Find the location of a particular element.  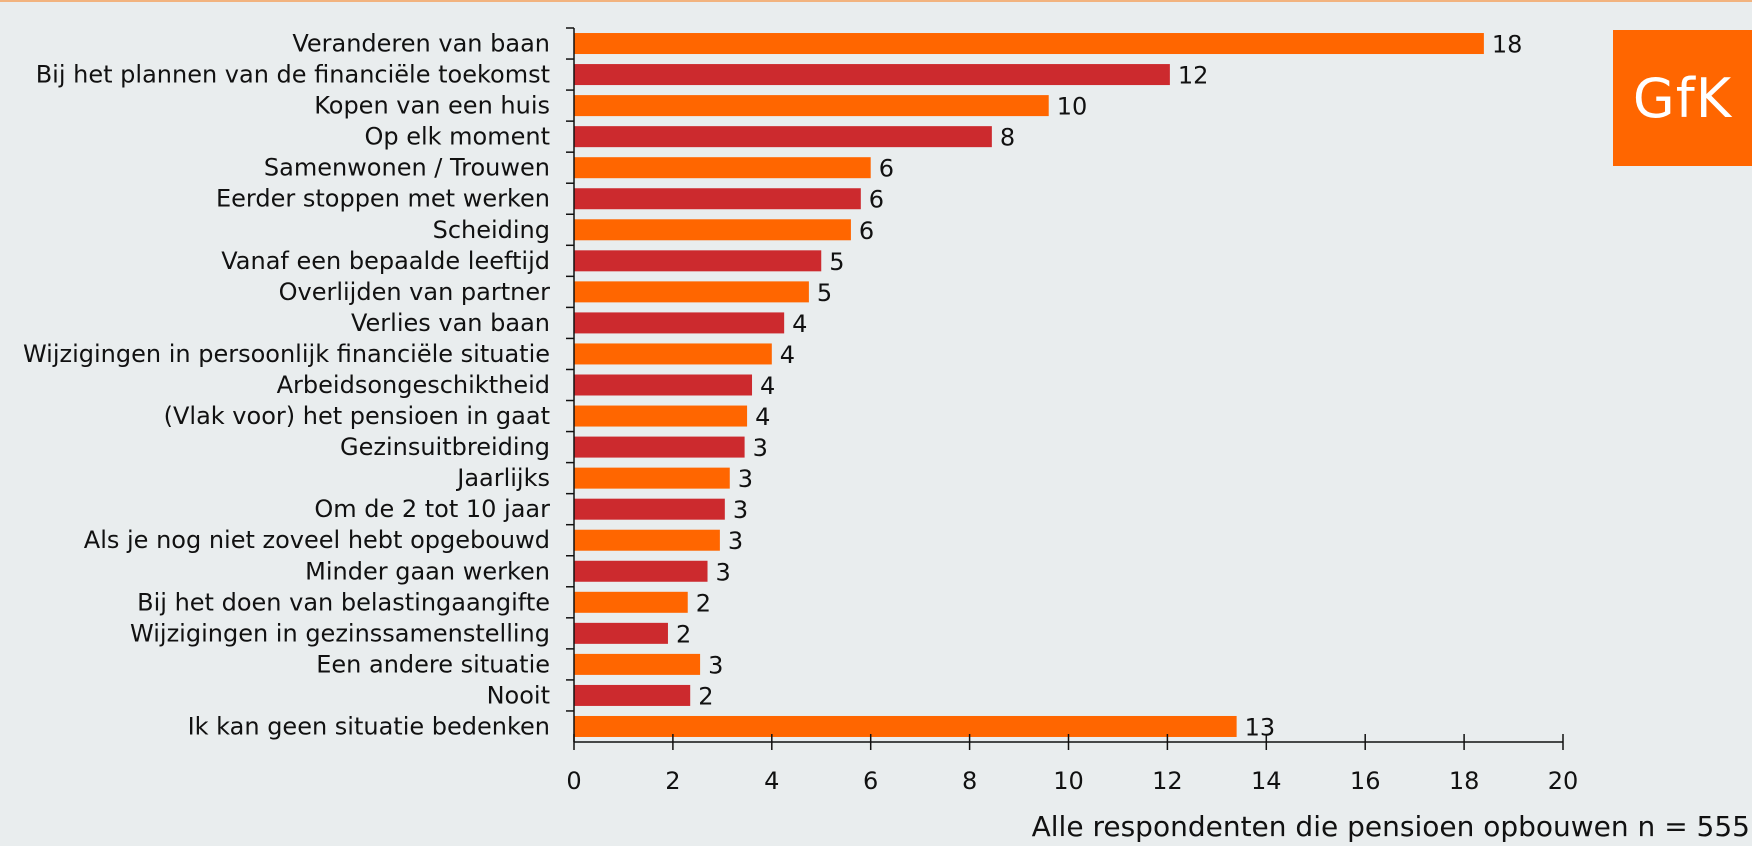

value-label: 12 is located at coordinates (1193, 76).